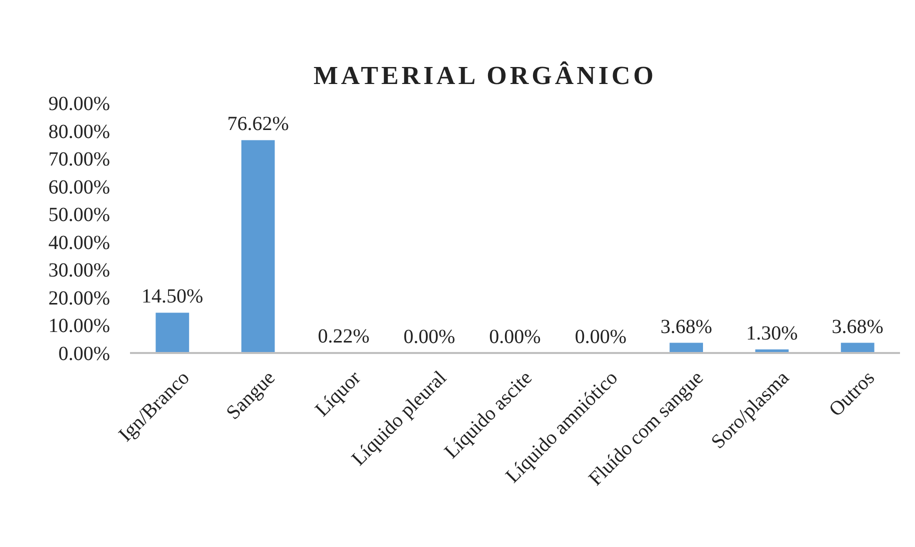  What do you see at coordinates (79, 326) in the screenshot?
I see `y-tick-label: 10.00%` at bounding box center [79, 326].